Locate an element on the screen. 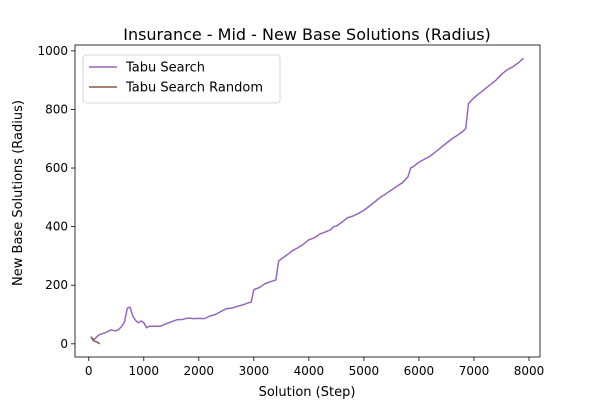 This screenshot has height=400, width=600. legend-box is located at coordinates (181, 79).